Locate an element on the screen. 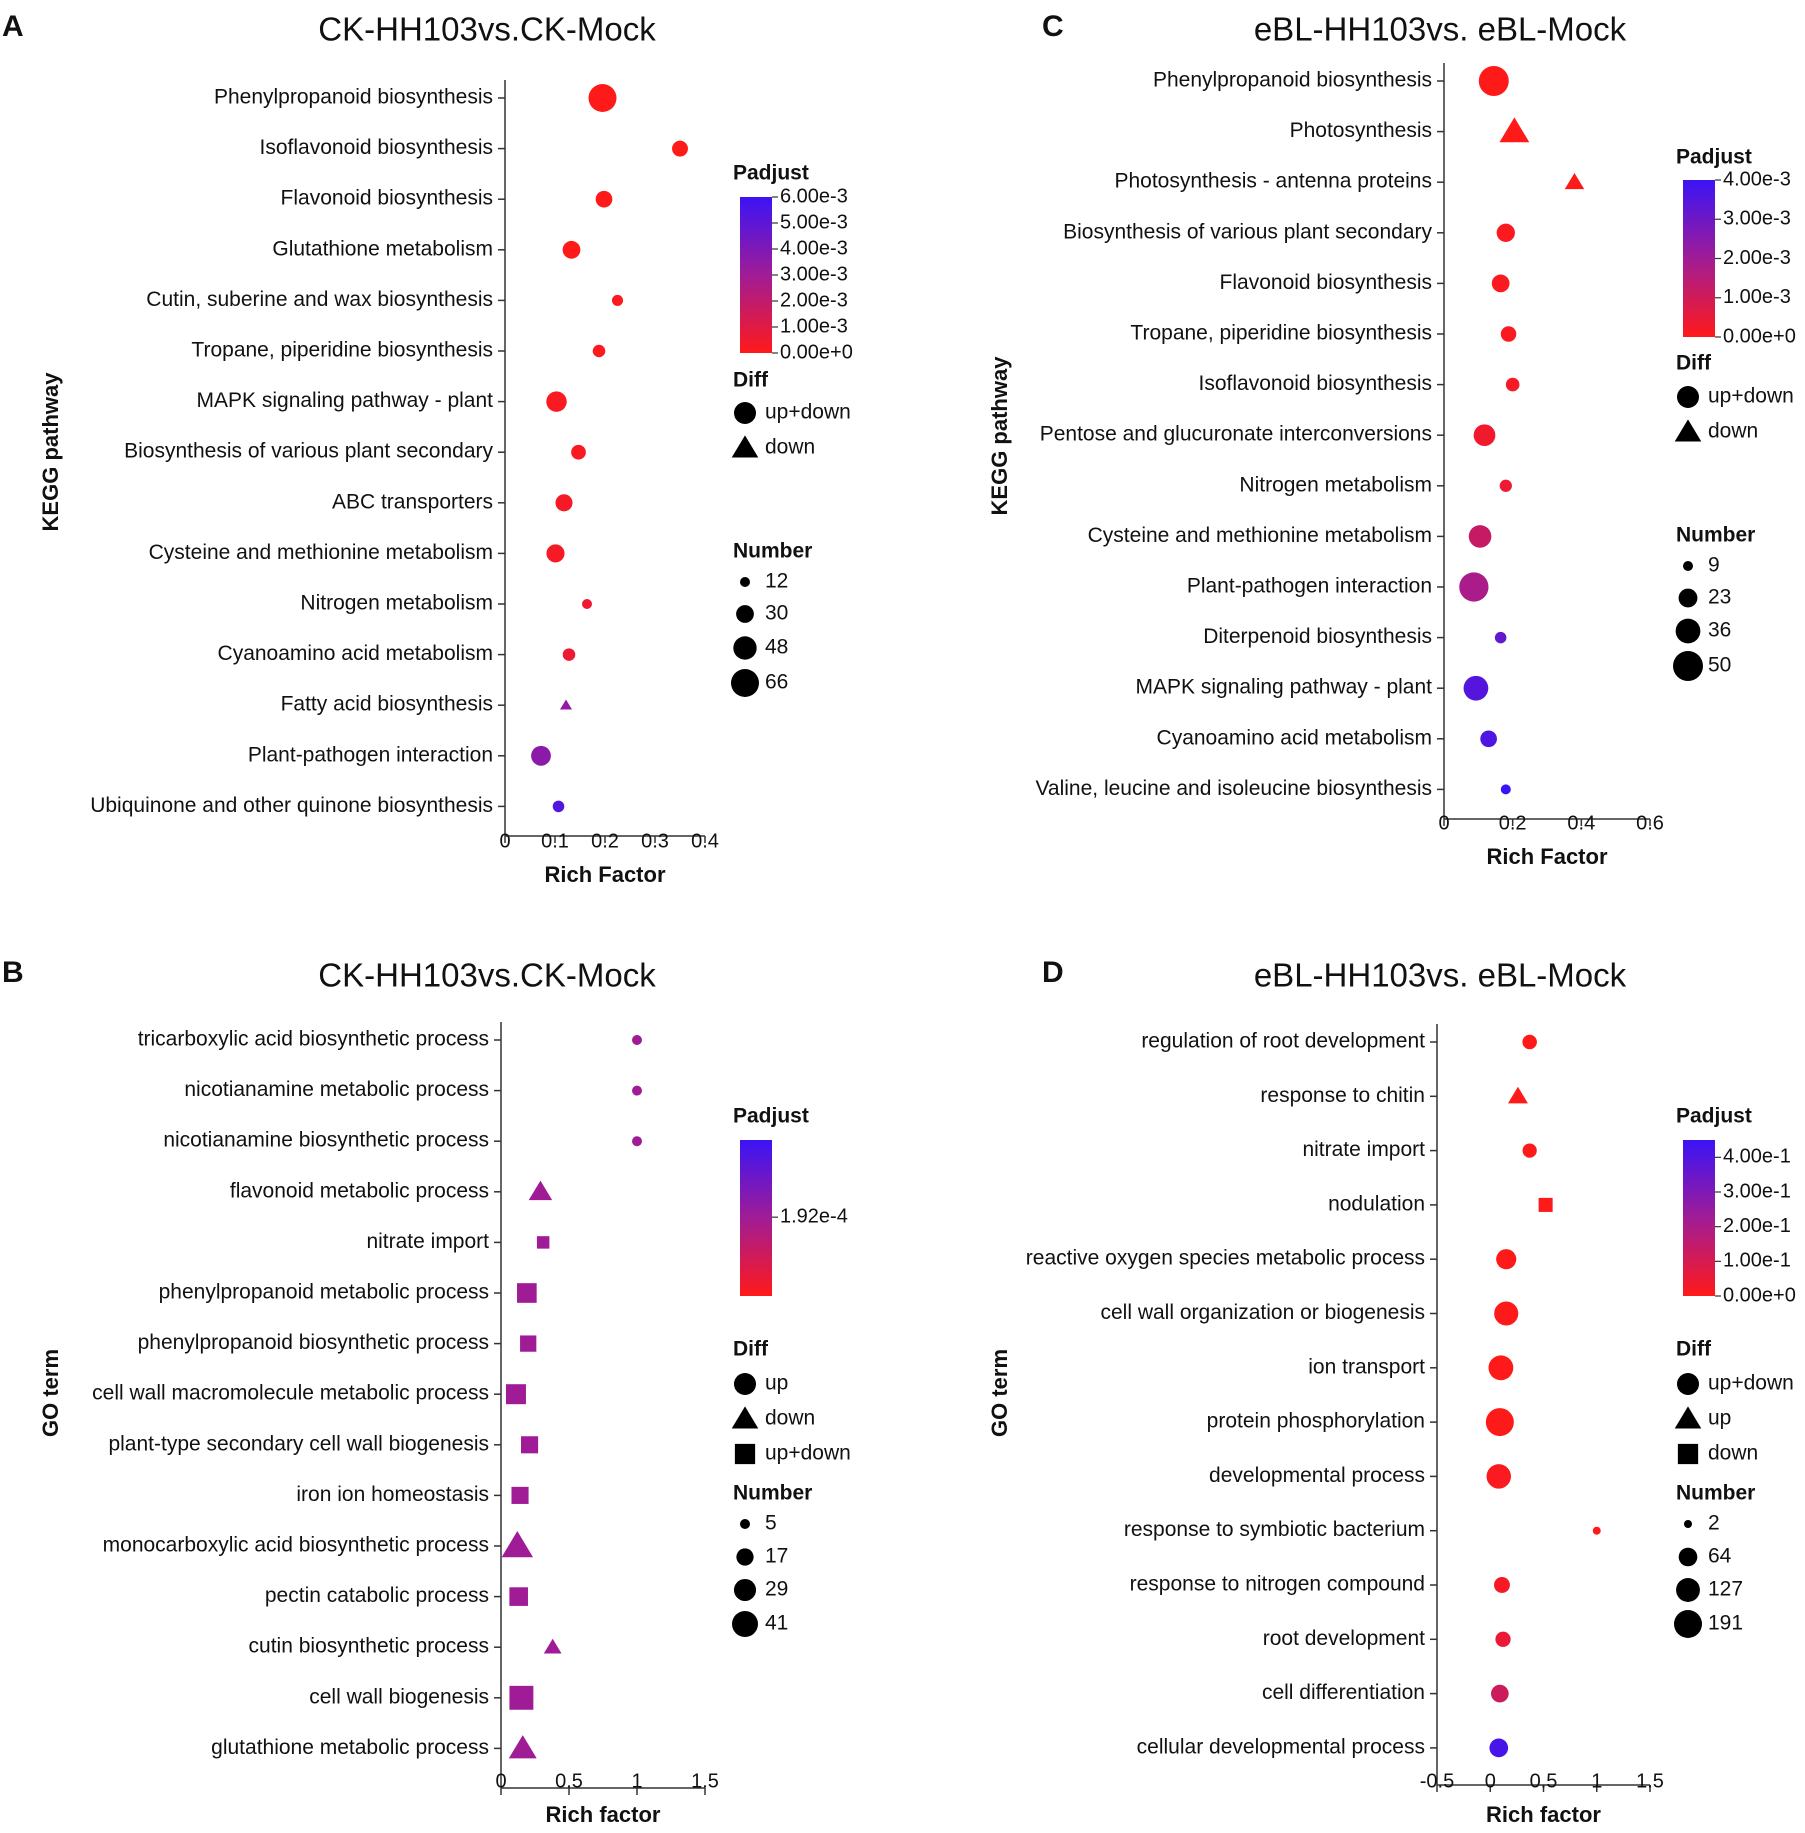  y-tick-label: Biosynthesis of various plant secondary is located at coordinates (1247, 231).